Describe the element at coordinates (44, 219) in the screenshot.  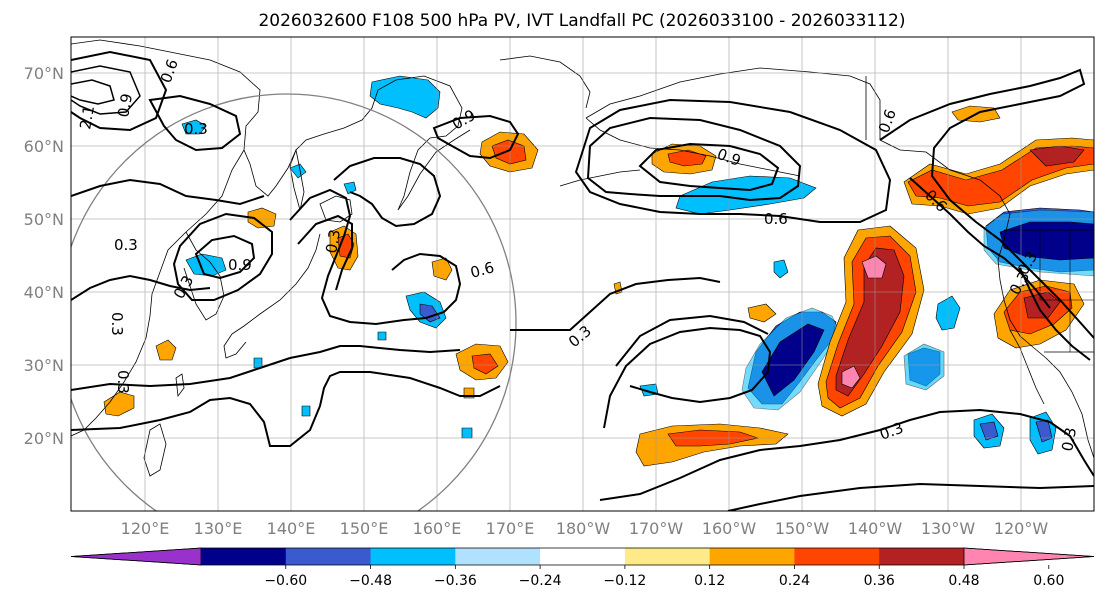
I see `lat-label: 50°N` at that location.